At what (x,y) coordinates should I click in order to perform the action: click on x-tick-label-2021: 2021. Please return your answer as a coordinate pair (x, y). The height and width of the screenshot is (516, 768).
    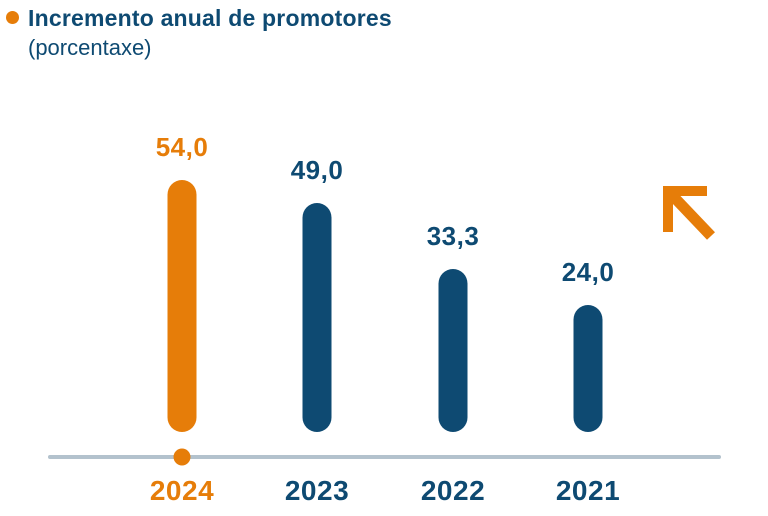
    Looking at the image, I should click on (588, 490).